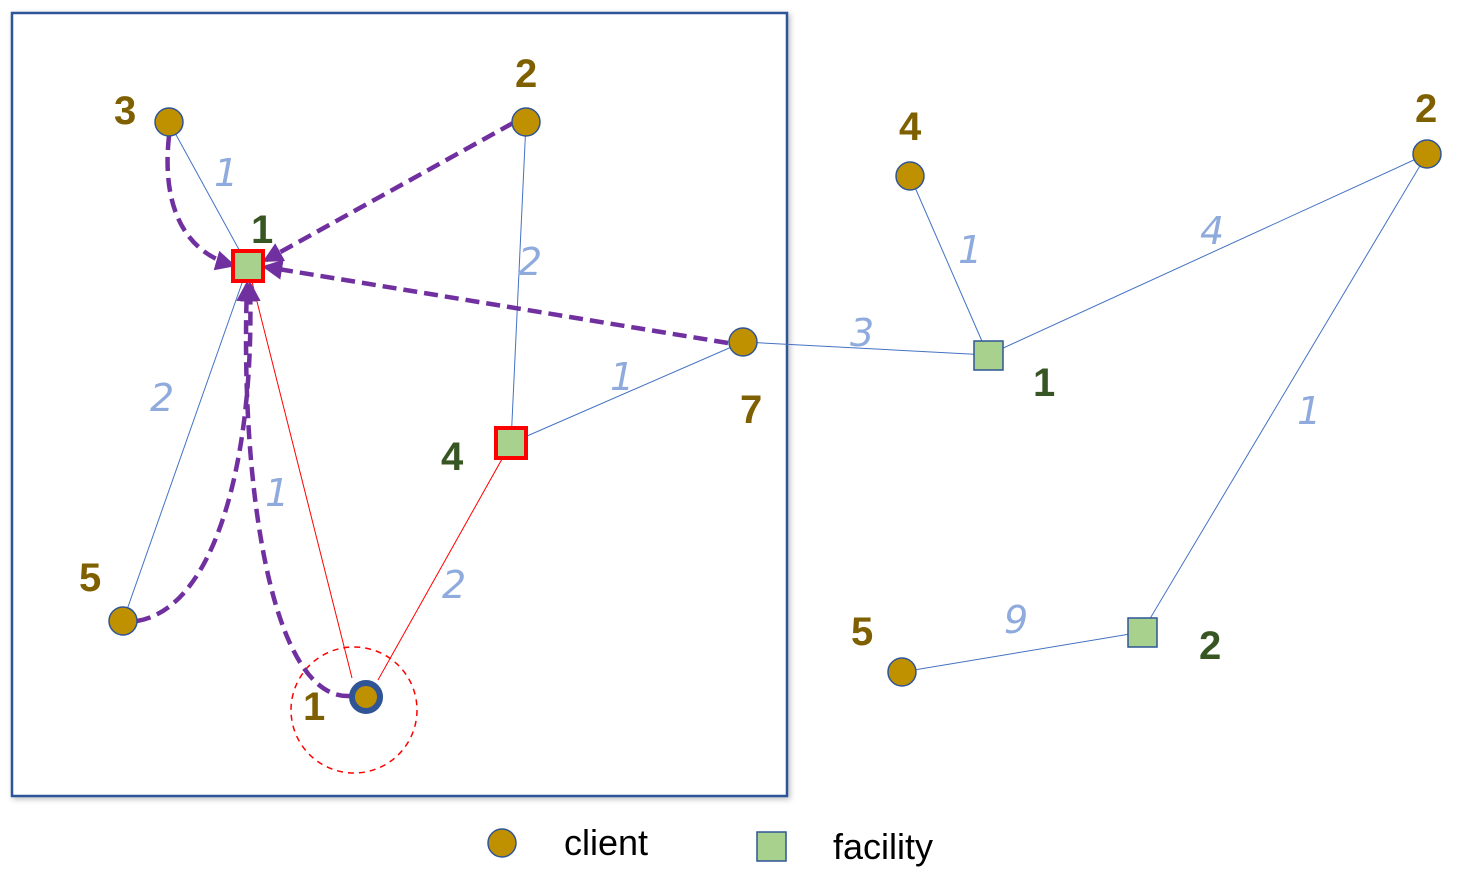  What do you see at coordinates (949, 265) in the screenshot?
I see `edge-c4-f1b` at bounding box center [949, 265].